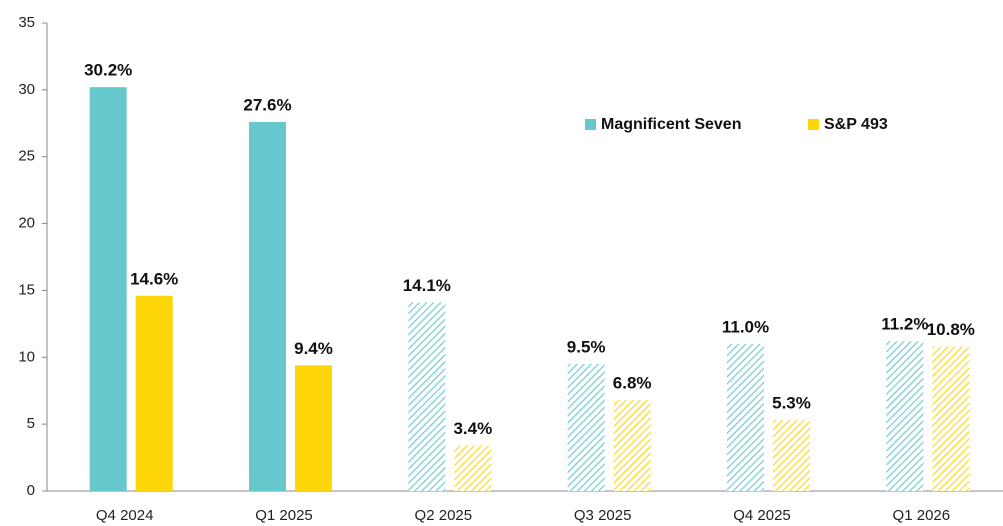 The height and width of the screenshot is (526, 1003). What do you see at coordinates (745, 326) in the screenshot?
I see `value-label: 11.0%` at bounding box center [745, 326].